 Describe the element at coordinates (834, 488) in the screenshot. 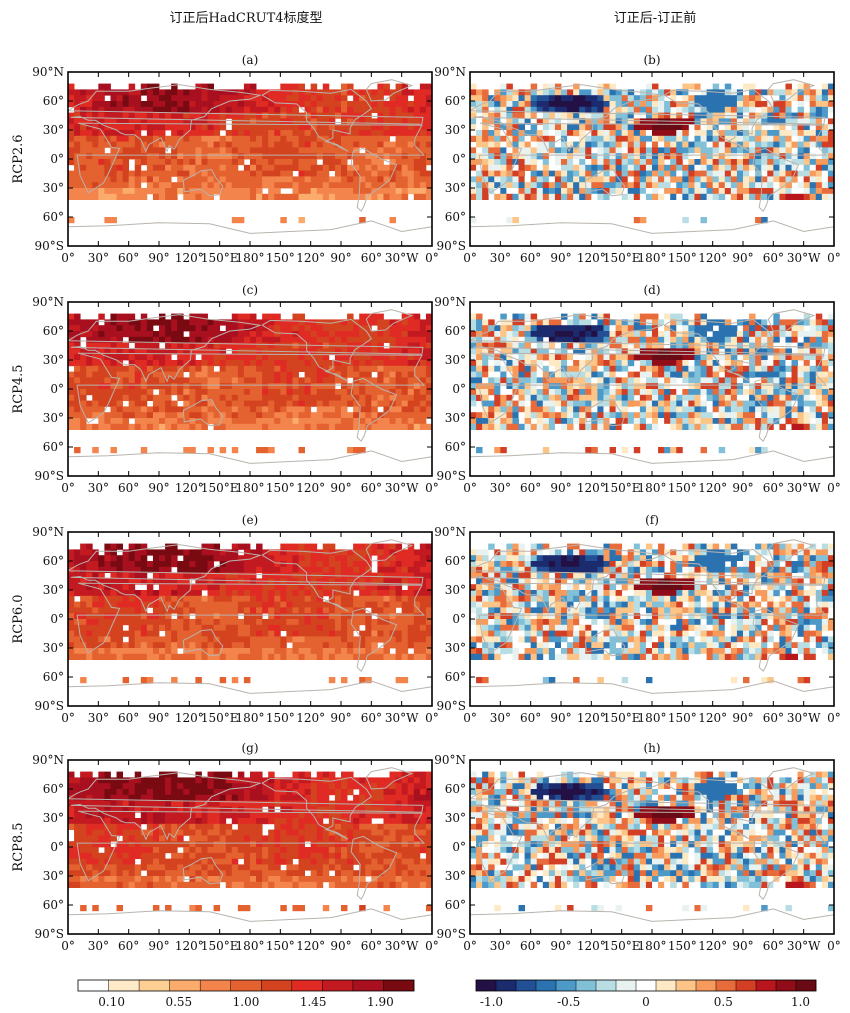

I see `x-tick-label: 0°` at that location.